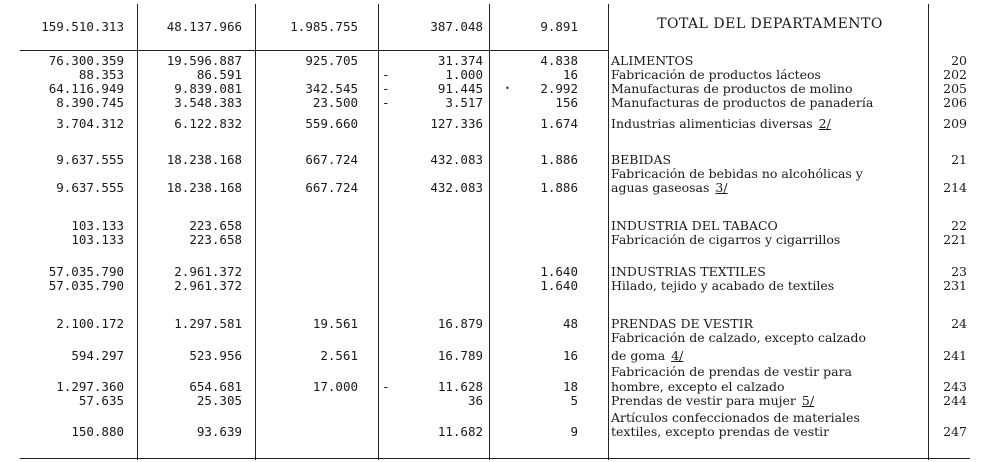 The height and width of the screenshot is (462, 991). I want to click on table-cell: 523.956, so click(215, 355).